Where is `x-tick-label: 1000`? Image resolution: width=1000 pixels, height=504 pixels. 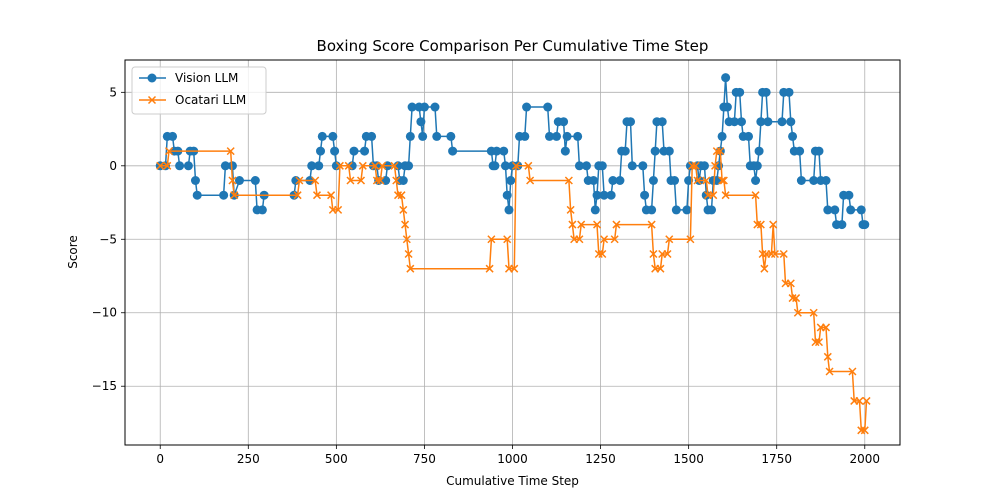 x-tick-label: 1000 is located at coordinates (512, 459).